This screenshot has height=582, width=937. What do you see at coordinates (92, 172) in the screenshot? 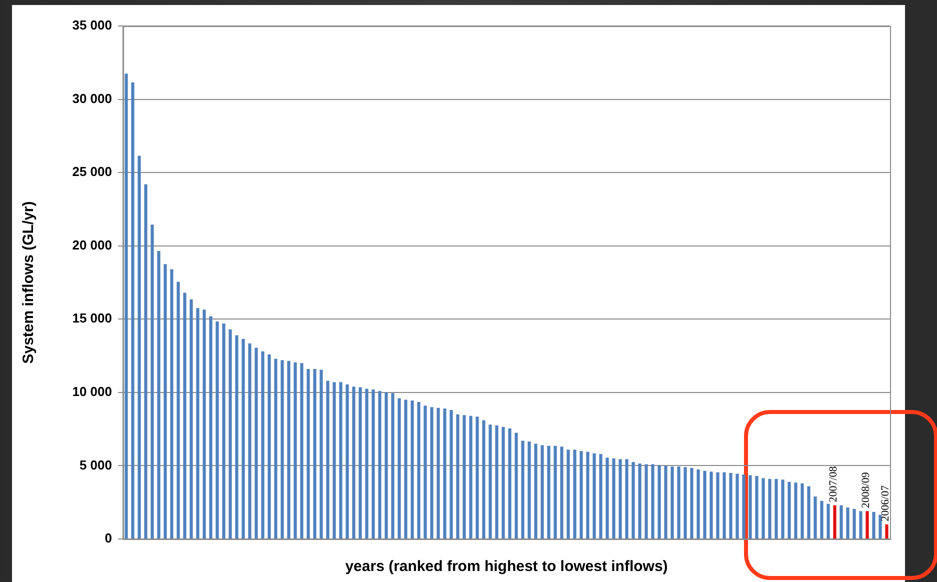
I see `y-tick-label: 25 000` at bounding box center [92, 172].